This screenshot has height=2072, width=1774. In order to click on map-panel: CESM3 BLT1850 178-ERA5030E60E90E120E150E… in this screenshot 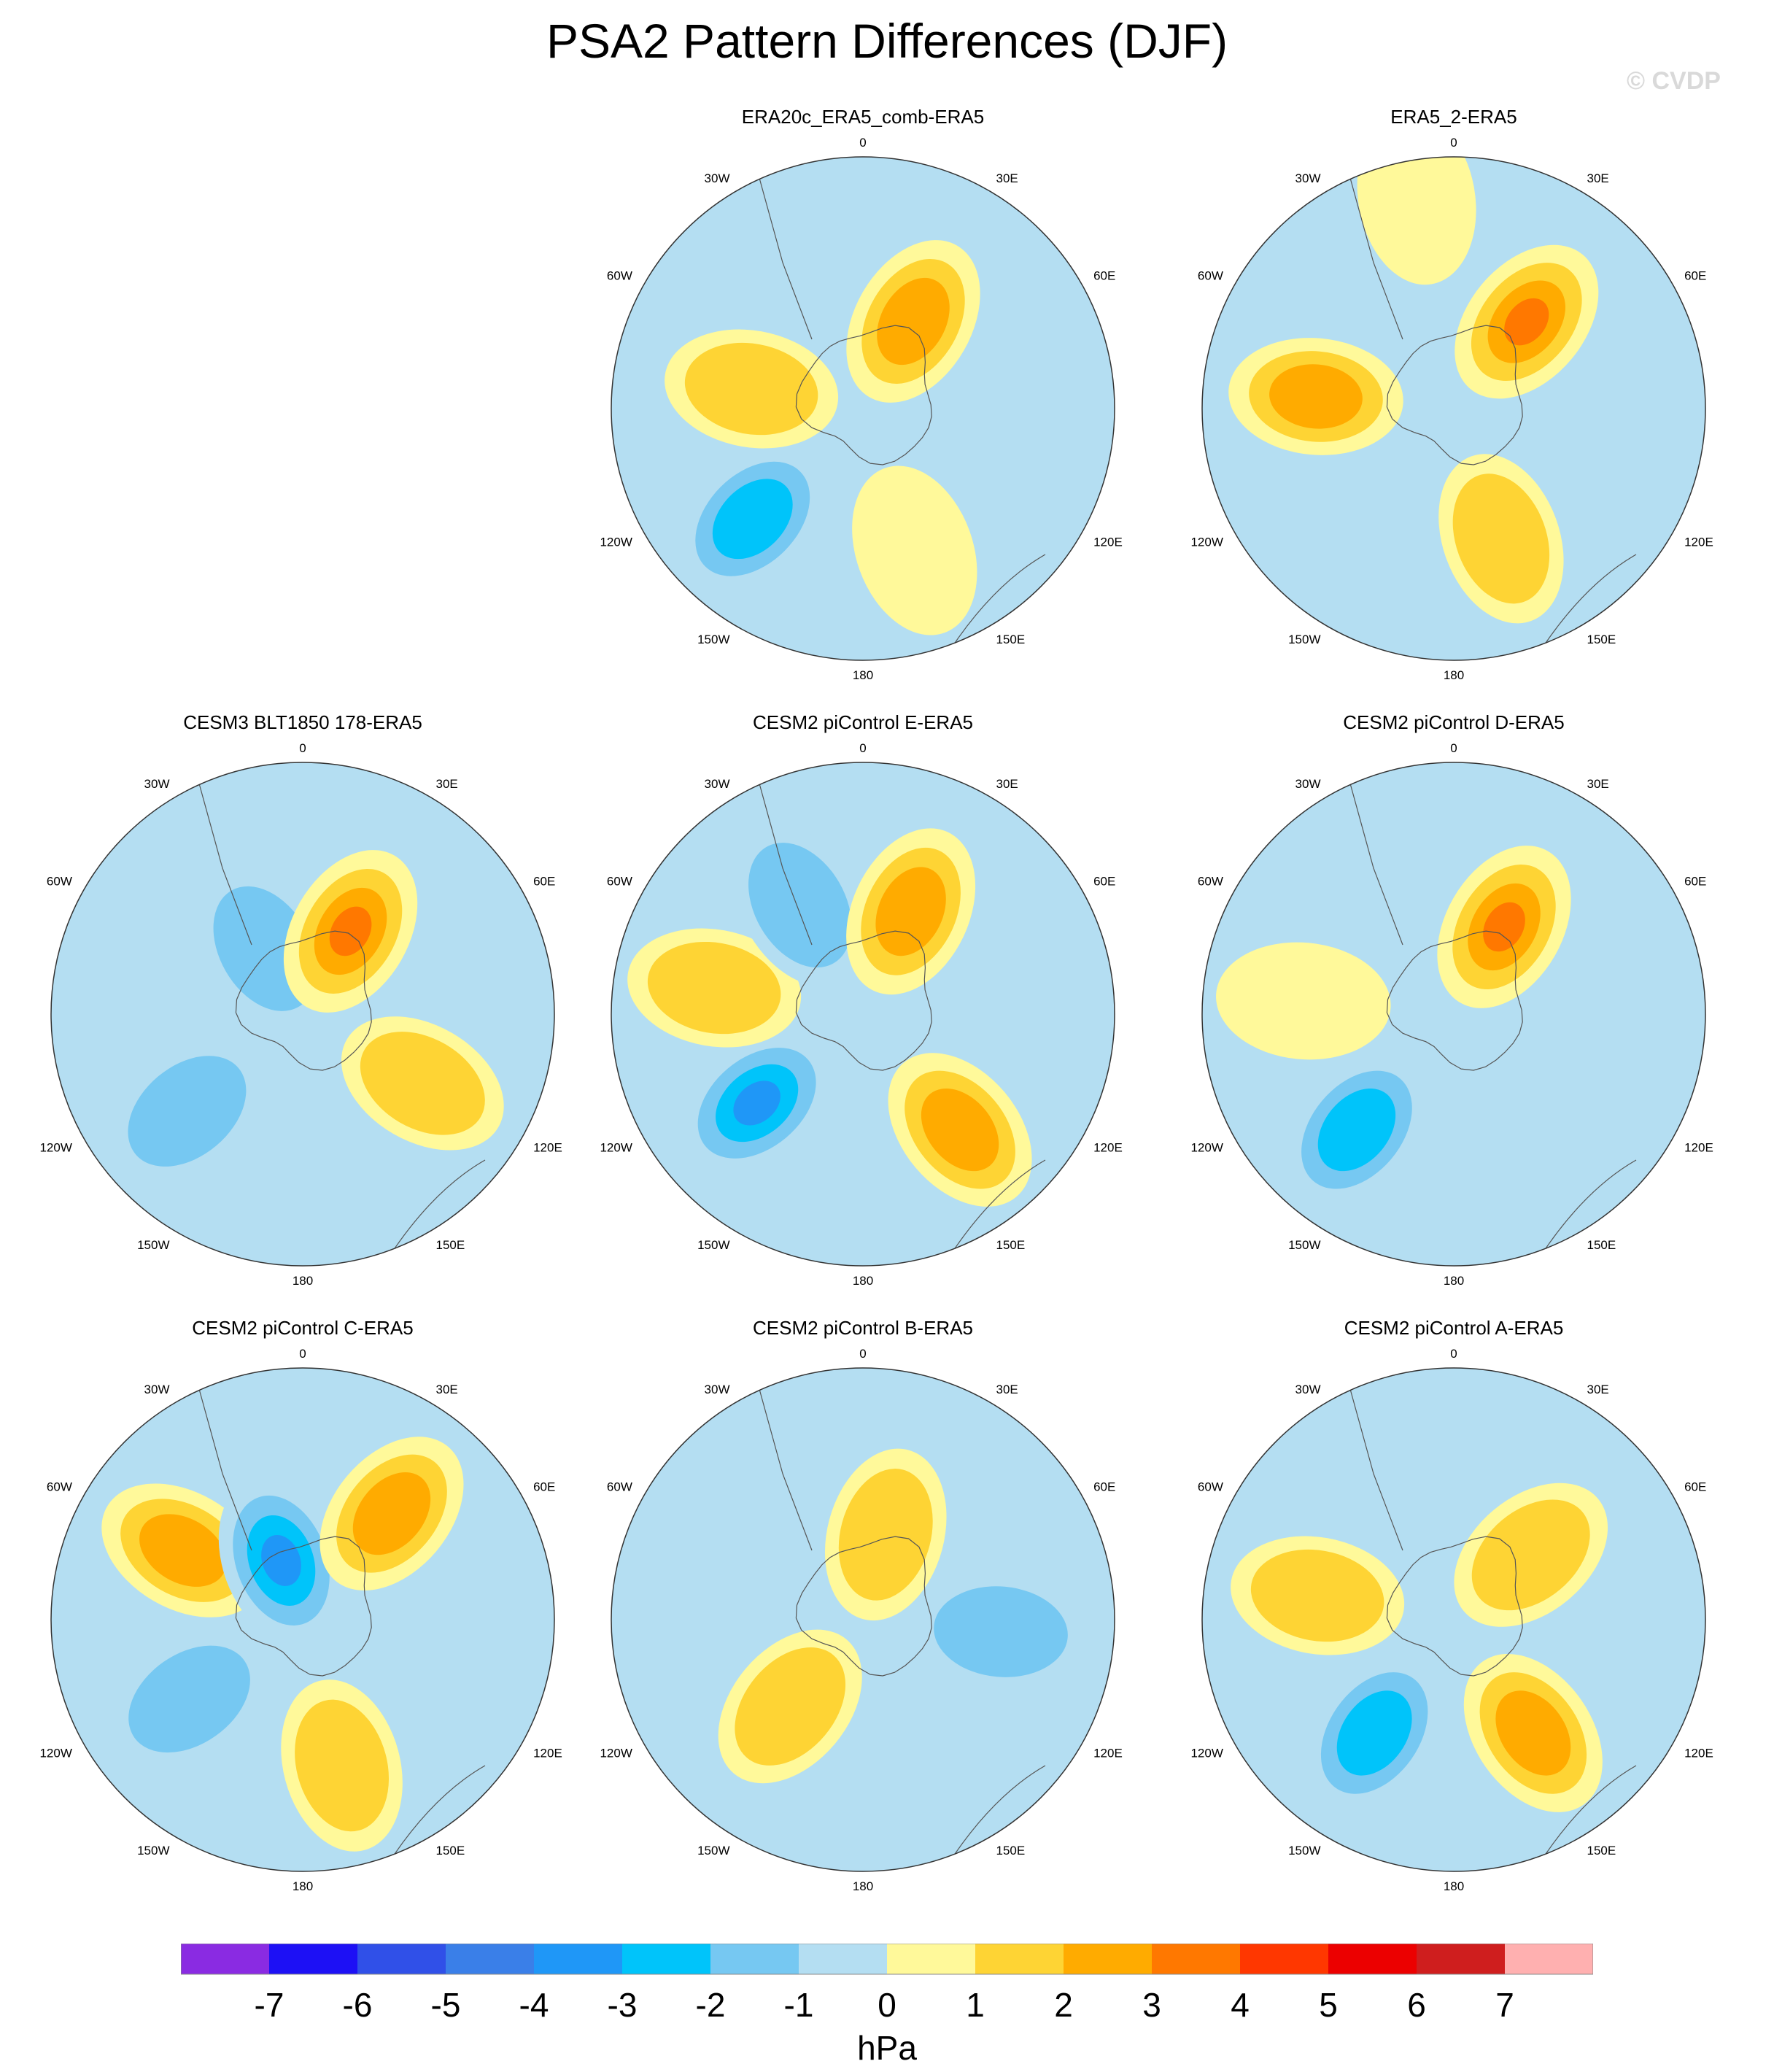, I will do `click(302, 1006)`.